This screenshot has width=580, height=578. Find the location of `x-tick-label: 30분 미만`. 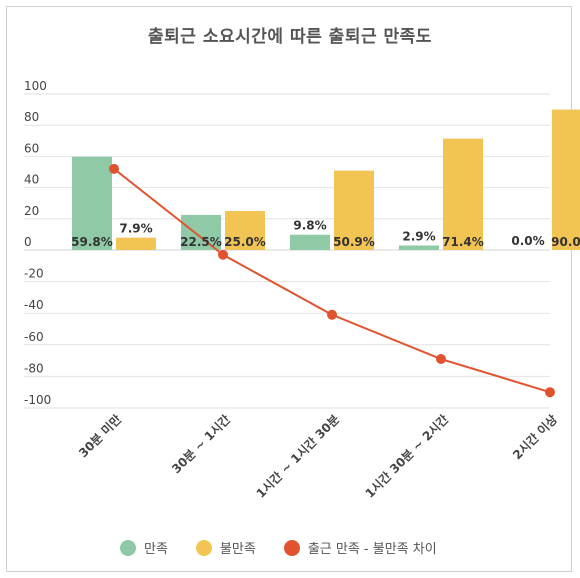

x-tick-label: 30분 미만 is located at coordinates (99, 436).